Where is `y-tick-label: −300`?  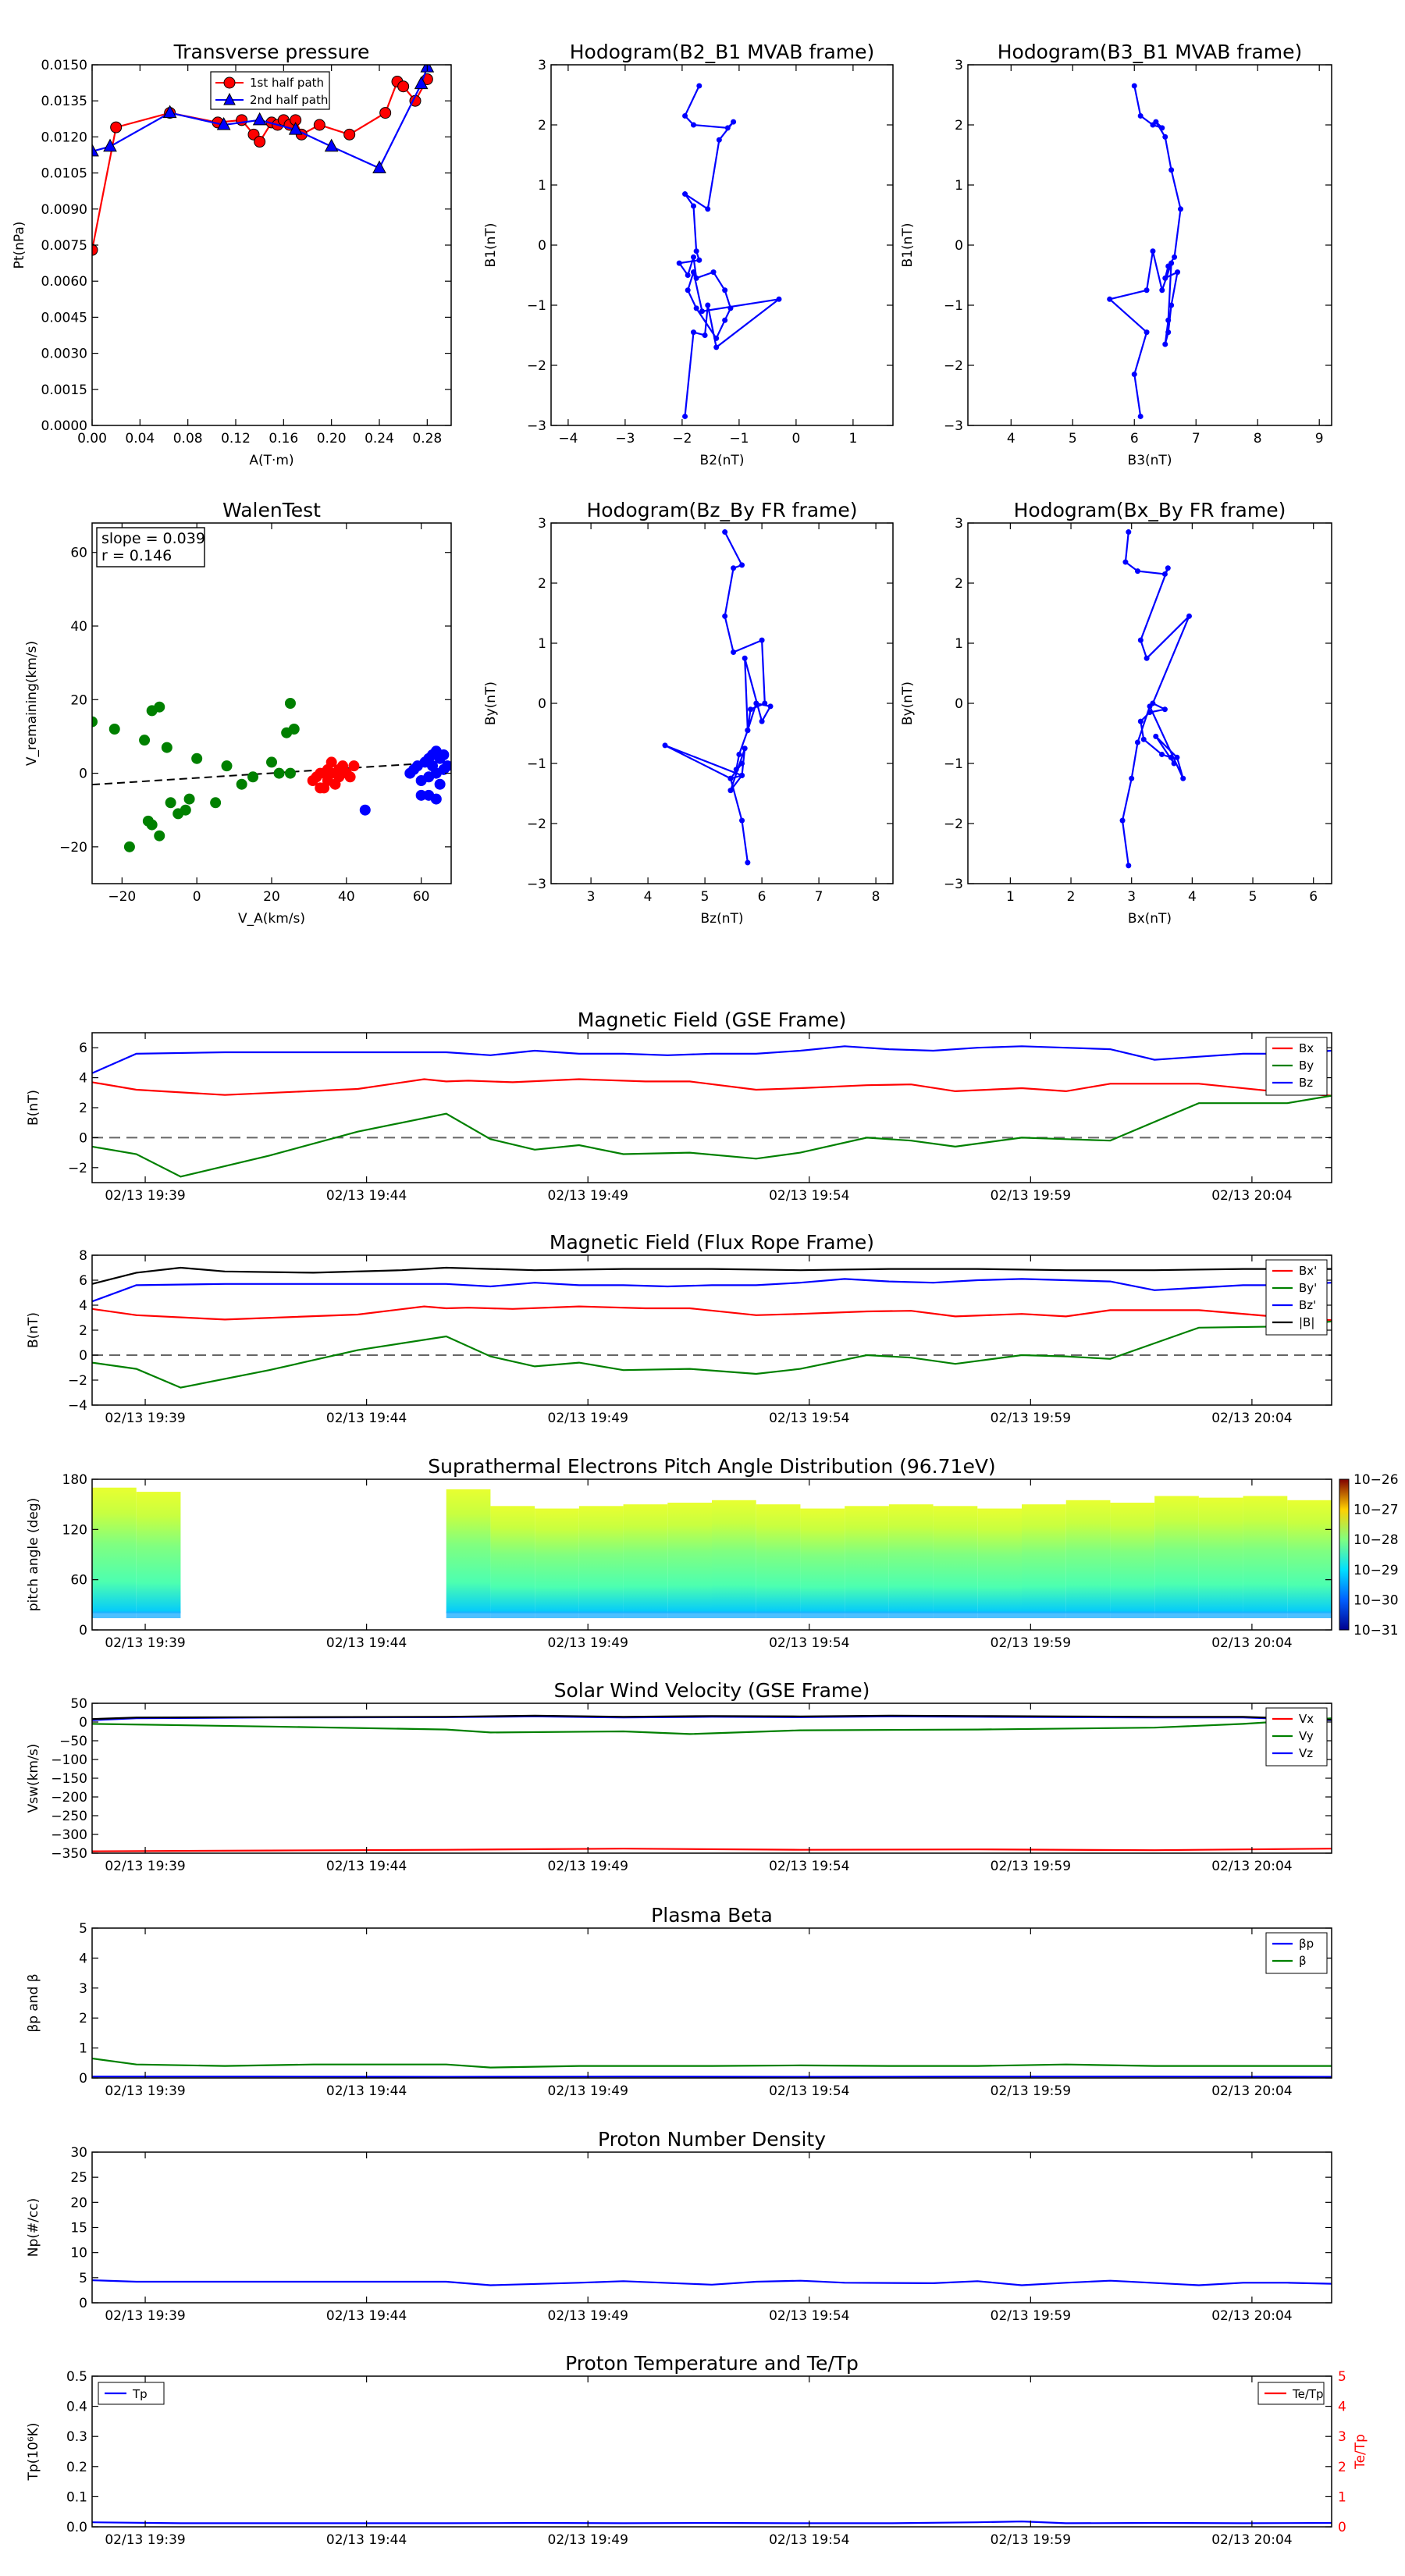
y-tick-label: −300 is located at coordinates (69, 1835).